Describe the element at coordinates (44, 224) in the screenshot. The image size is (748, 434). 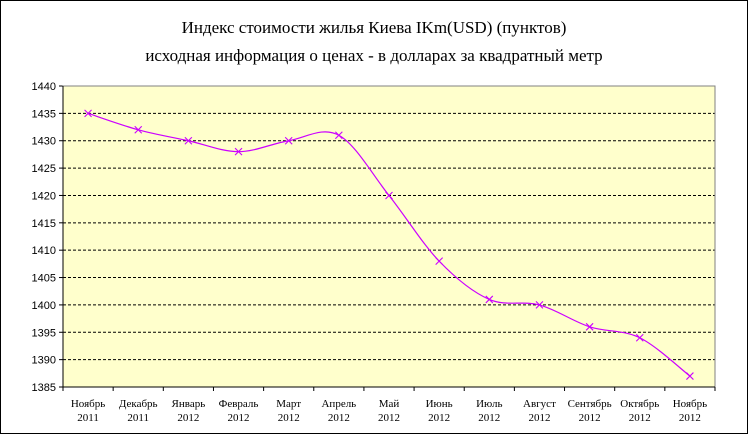
I see `y-tick-label: 1415` at that location.